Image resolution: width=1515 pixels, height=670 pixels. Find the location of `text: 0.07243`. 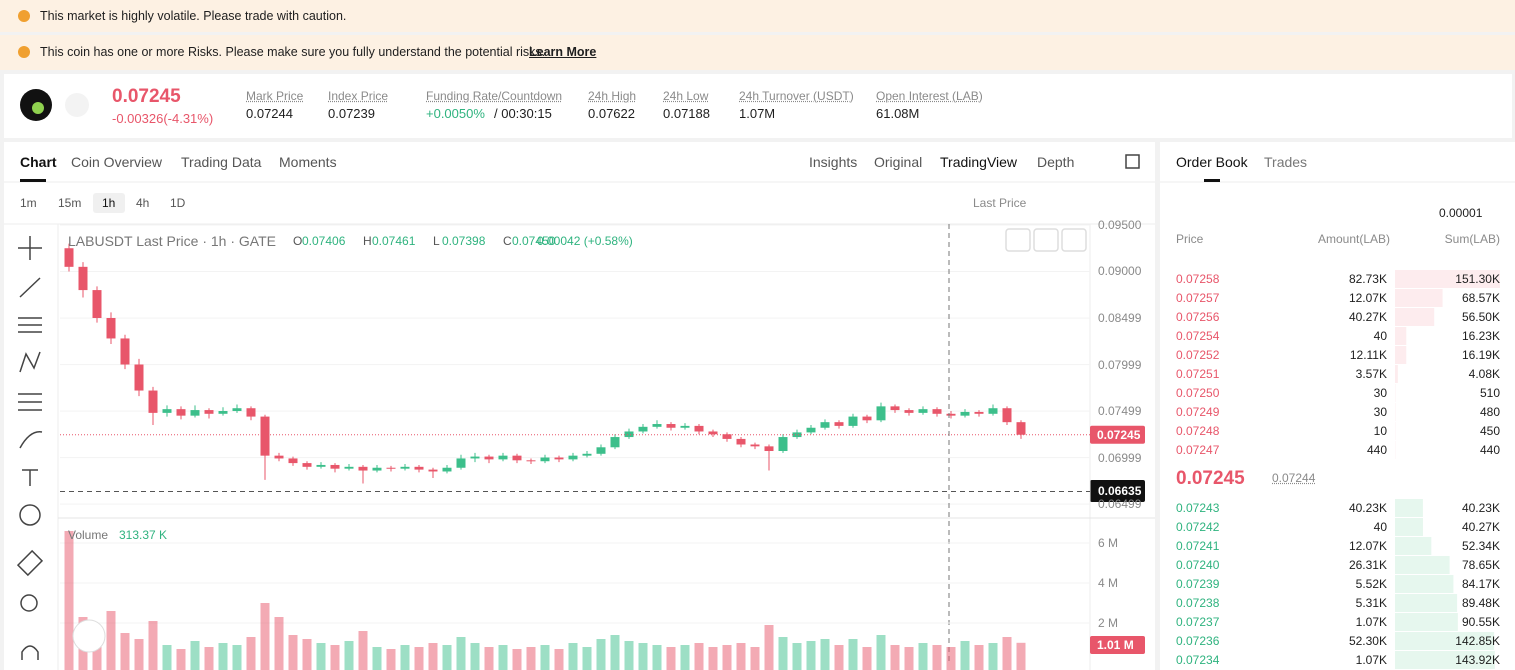

text: 0.07243 is located at coordinates (1198, 508).